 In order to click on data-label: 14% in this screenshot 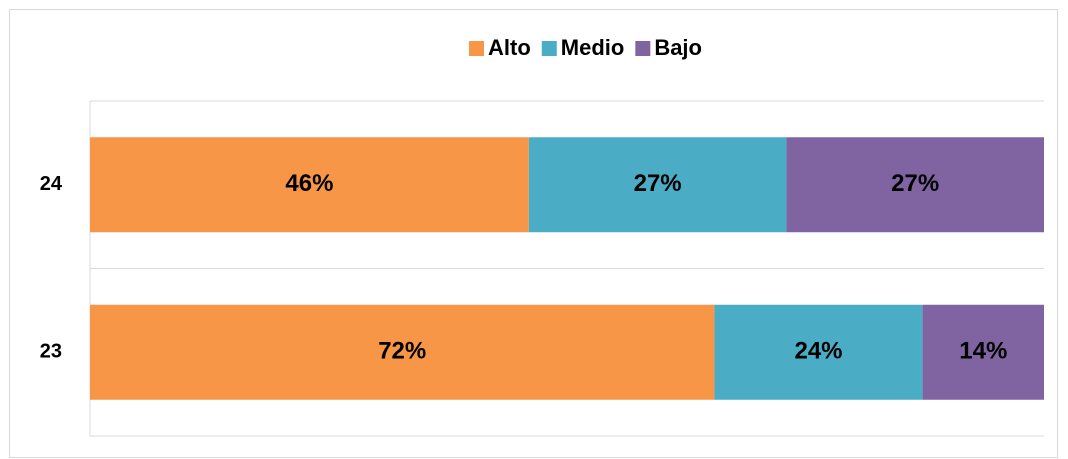, I will do `click(983, 351)`.